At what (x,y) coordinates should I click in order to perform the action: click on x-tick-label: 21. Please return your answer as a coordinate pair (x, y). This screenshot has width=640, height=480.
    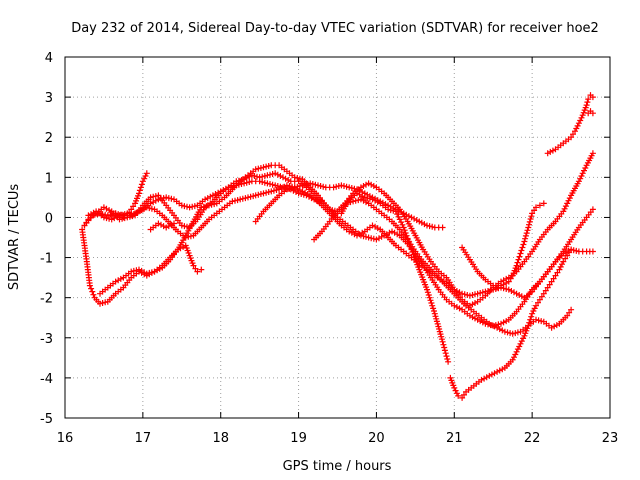
    Looking at the image, I should click on (454, 438).